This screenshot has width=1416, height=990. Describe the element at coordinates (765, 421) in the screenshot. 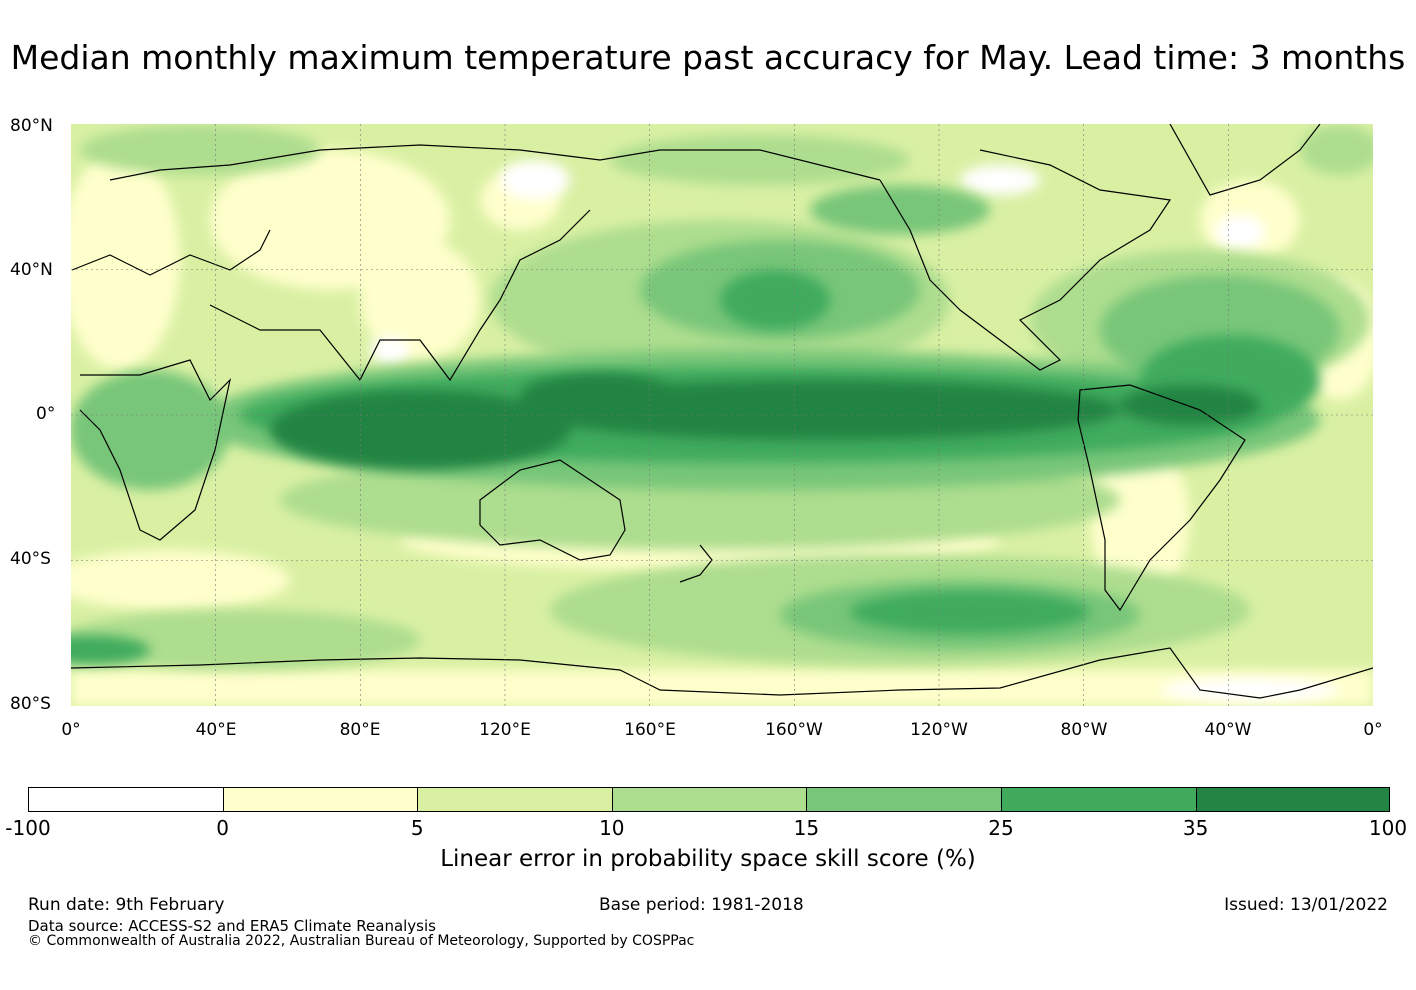

I see `highest-skill-regions` at that location.